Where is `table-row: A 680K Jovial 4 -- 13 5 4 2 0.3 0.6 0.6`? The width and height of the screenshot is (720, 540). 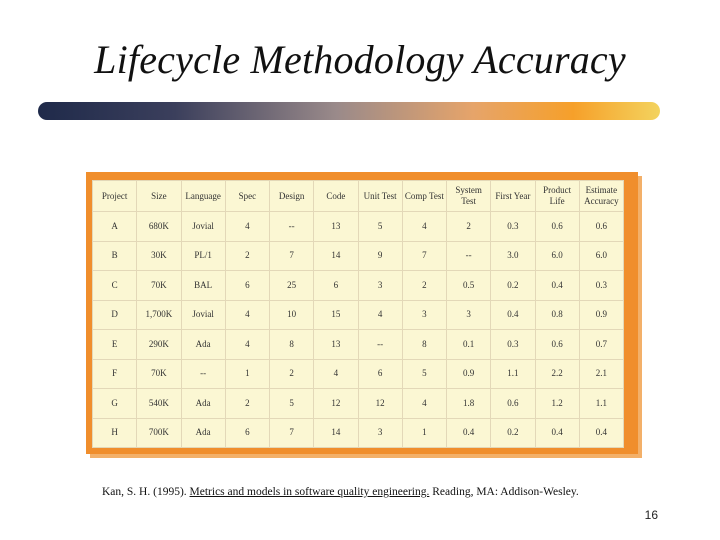
table-row: A 680K Jovial 4 -- 13 5 4 2 0.3 0.6 0.6 is located at coordinates (358, 226).